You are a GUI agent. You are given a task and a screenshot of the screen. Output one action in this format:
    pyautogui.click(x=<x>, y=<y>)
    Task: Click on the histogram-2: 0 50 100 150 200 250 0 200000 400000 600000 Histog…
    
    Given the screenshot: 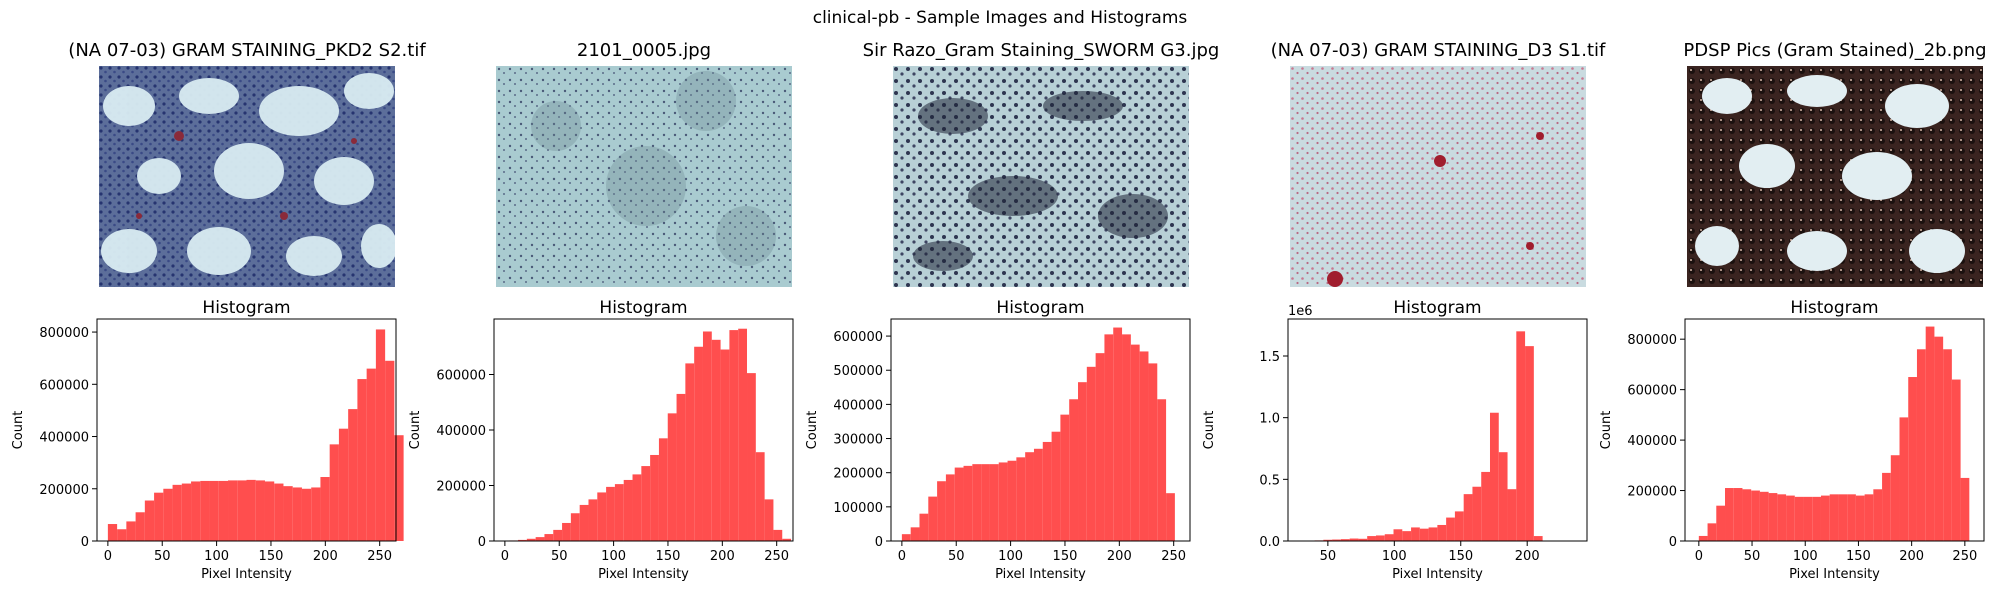 What is the action you would take?
    pyautogui.click(x=601, y=440)
    